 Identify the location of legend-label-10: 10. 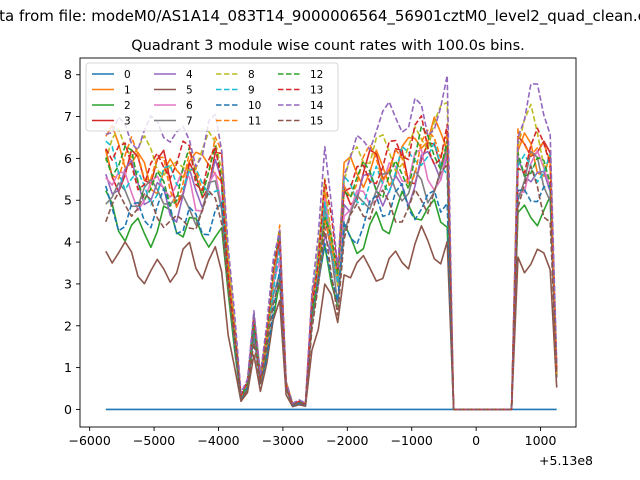
(254, 106).